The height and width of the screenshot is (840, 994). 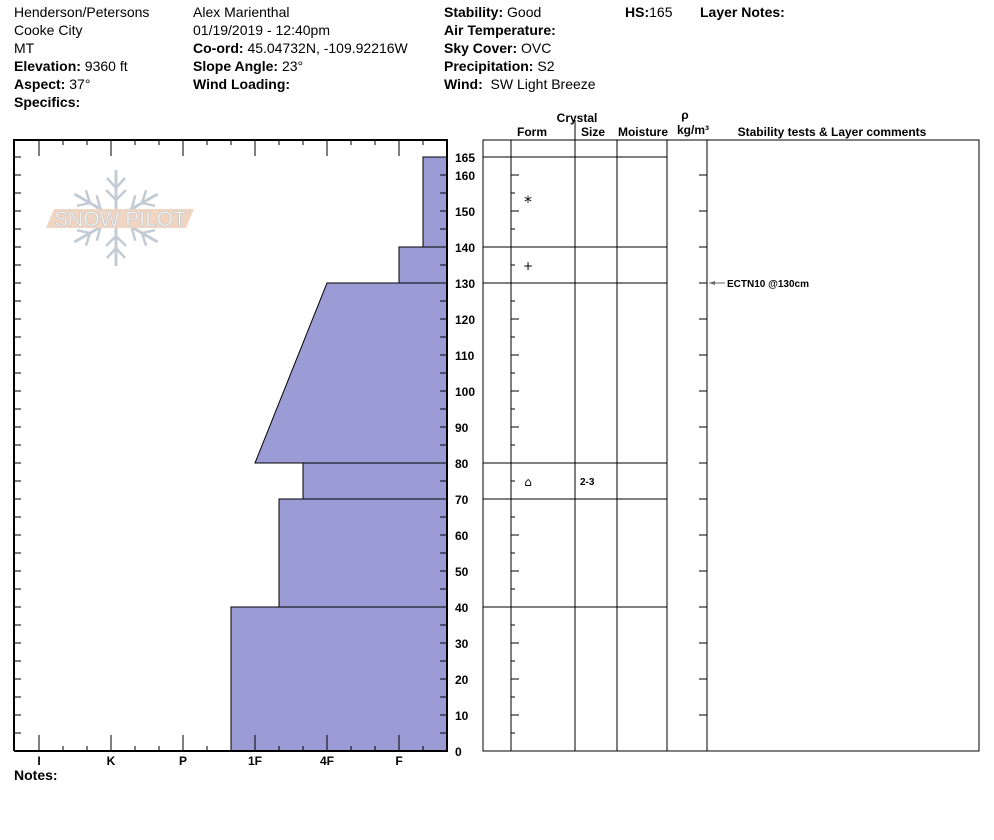 What do you see at coordinates (661, 12) in the screenshot?
I see `hs-value: 165` at bounding box center [661, 12].